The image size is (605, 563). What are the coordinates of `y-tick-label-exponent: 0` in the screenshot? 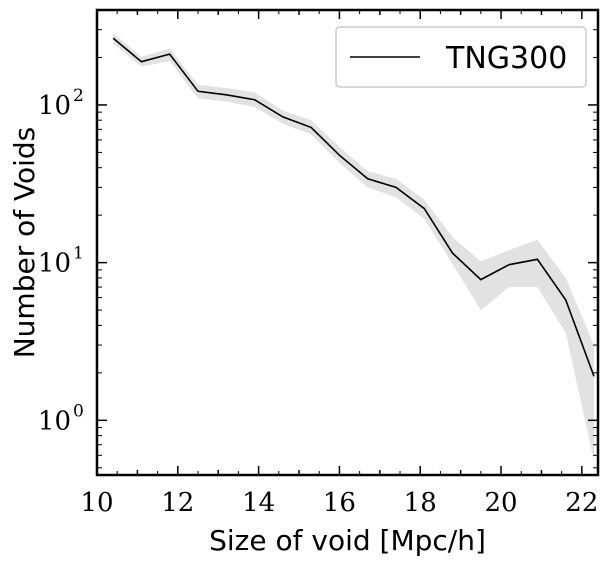 It's located at (78, 411).